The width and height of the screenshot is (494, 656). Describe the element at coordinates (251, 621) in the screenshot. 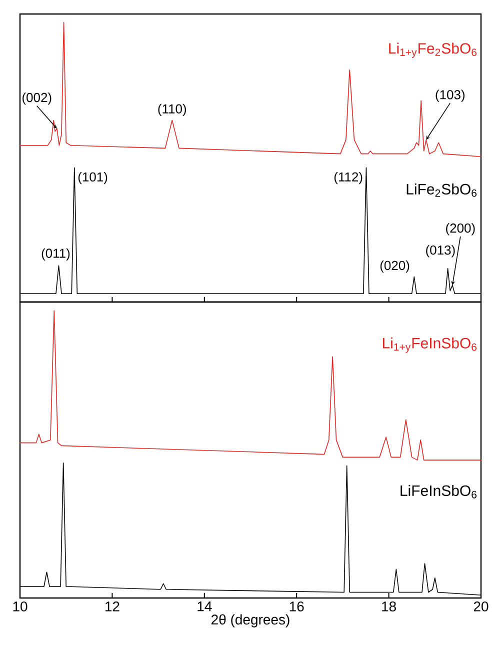

I see `x-axis-title: 2θ (degrees)` at that location.